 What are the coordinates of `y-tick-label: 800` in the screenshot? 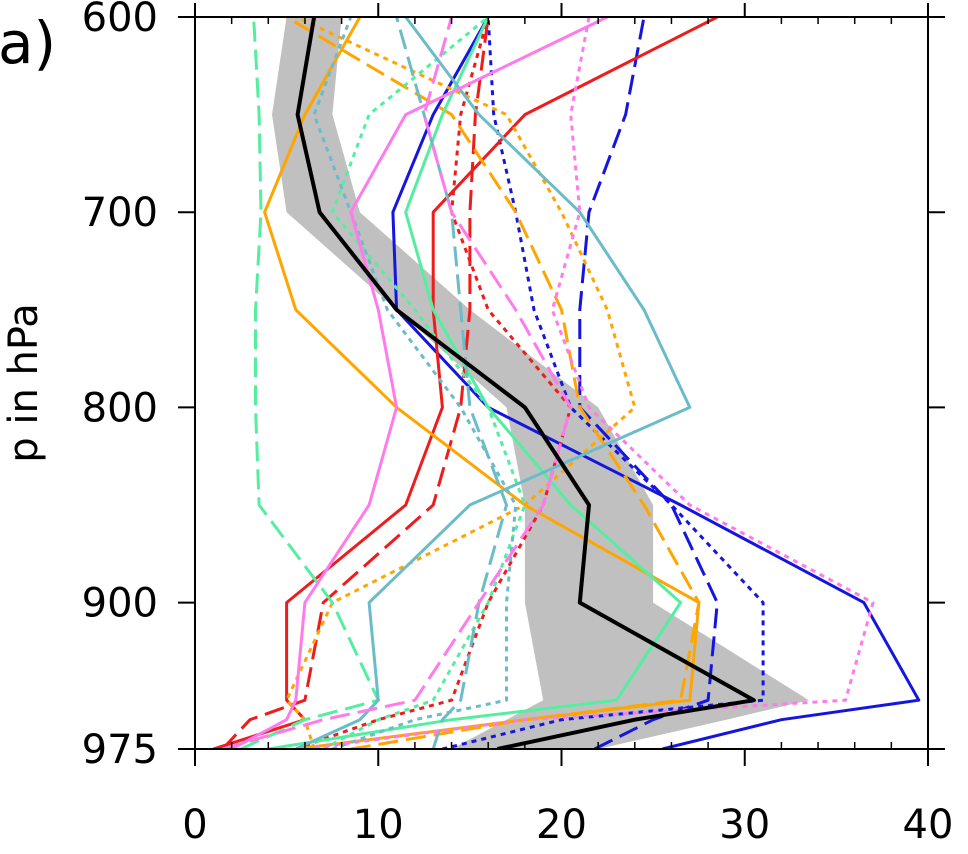 It's located at (120, 408).